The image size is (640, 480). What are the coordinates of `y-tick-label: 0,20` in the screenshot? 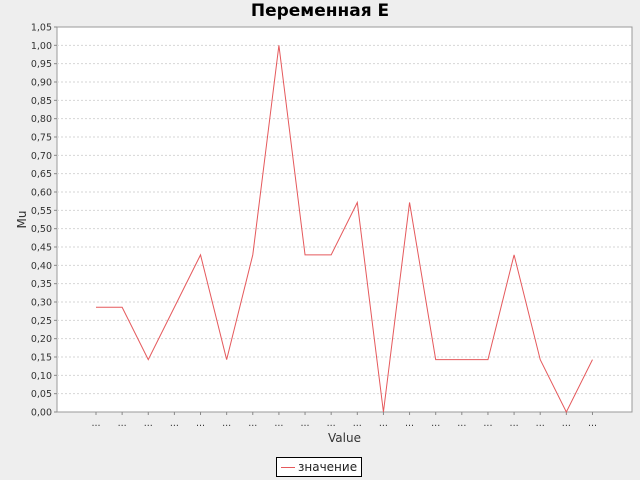 It's located at (41, 339).